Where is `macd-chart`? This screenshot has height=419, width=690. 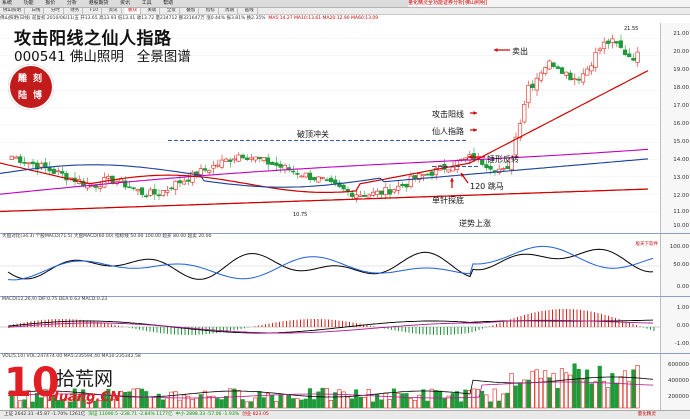 macd-chart is located at coordinates (330, 325).